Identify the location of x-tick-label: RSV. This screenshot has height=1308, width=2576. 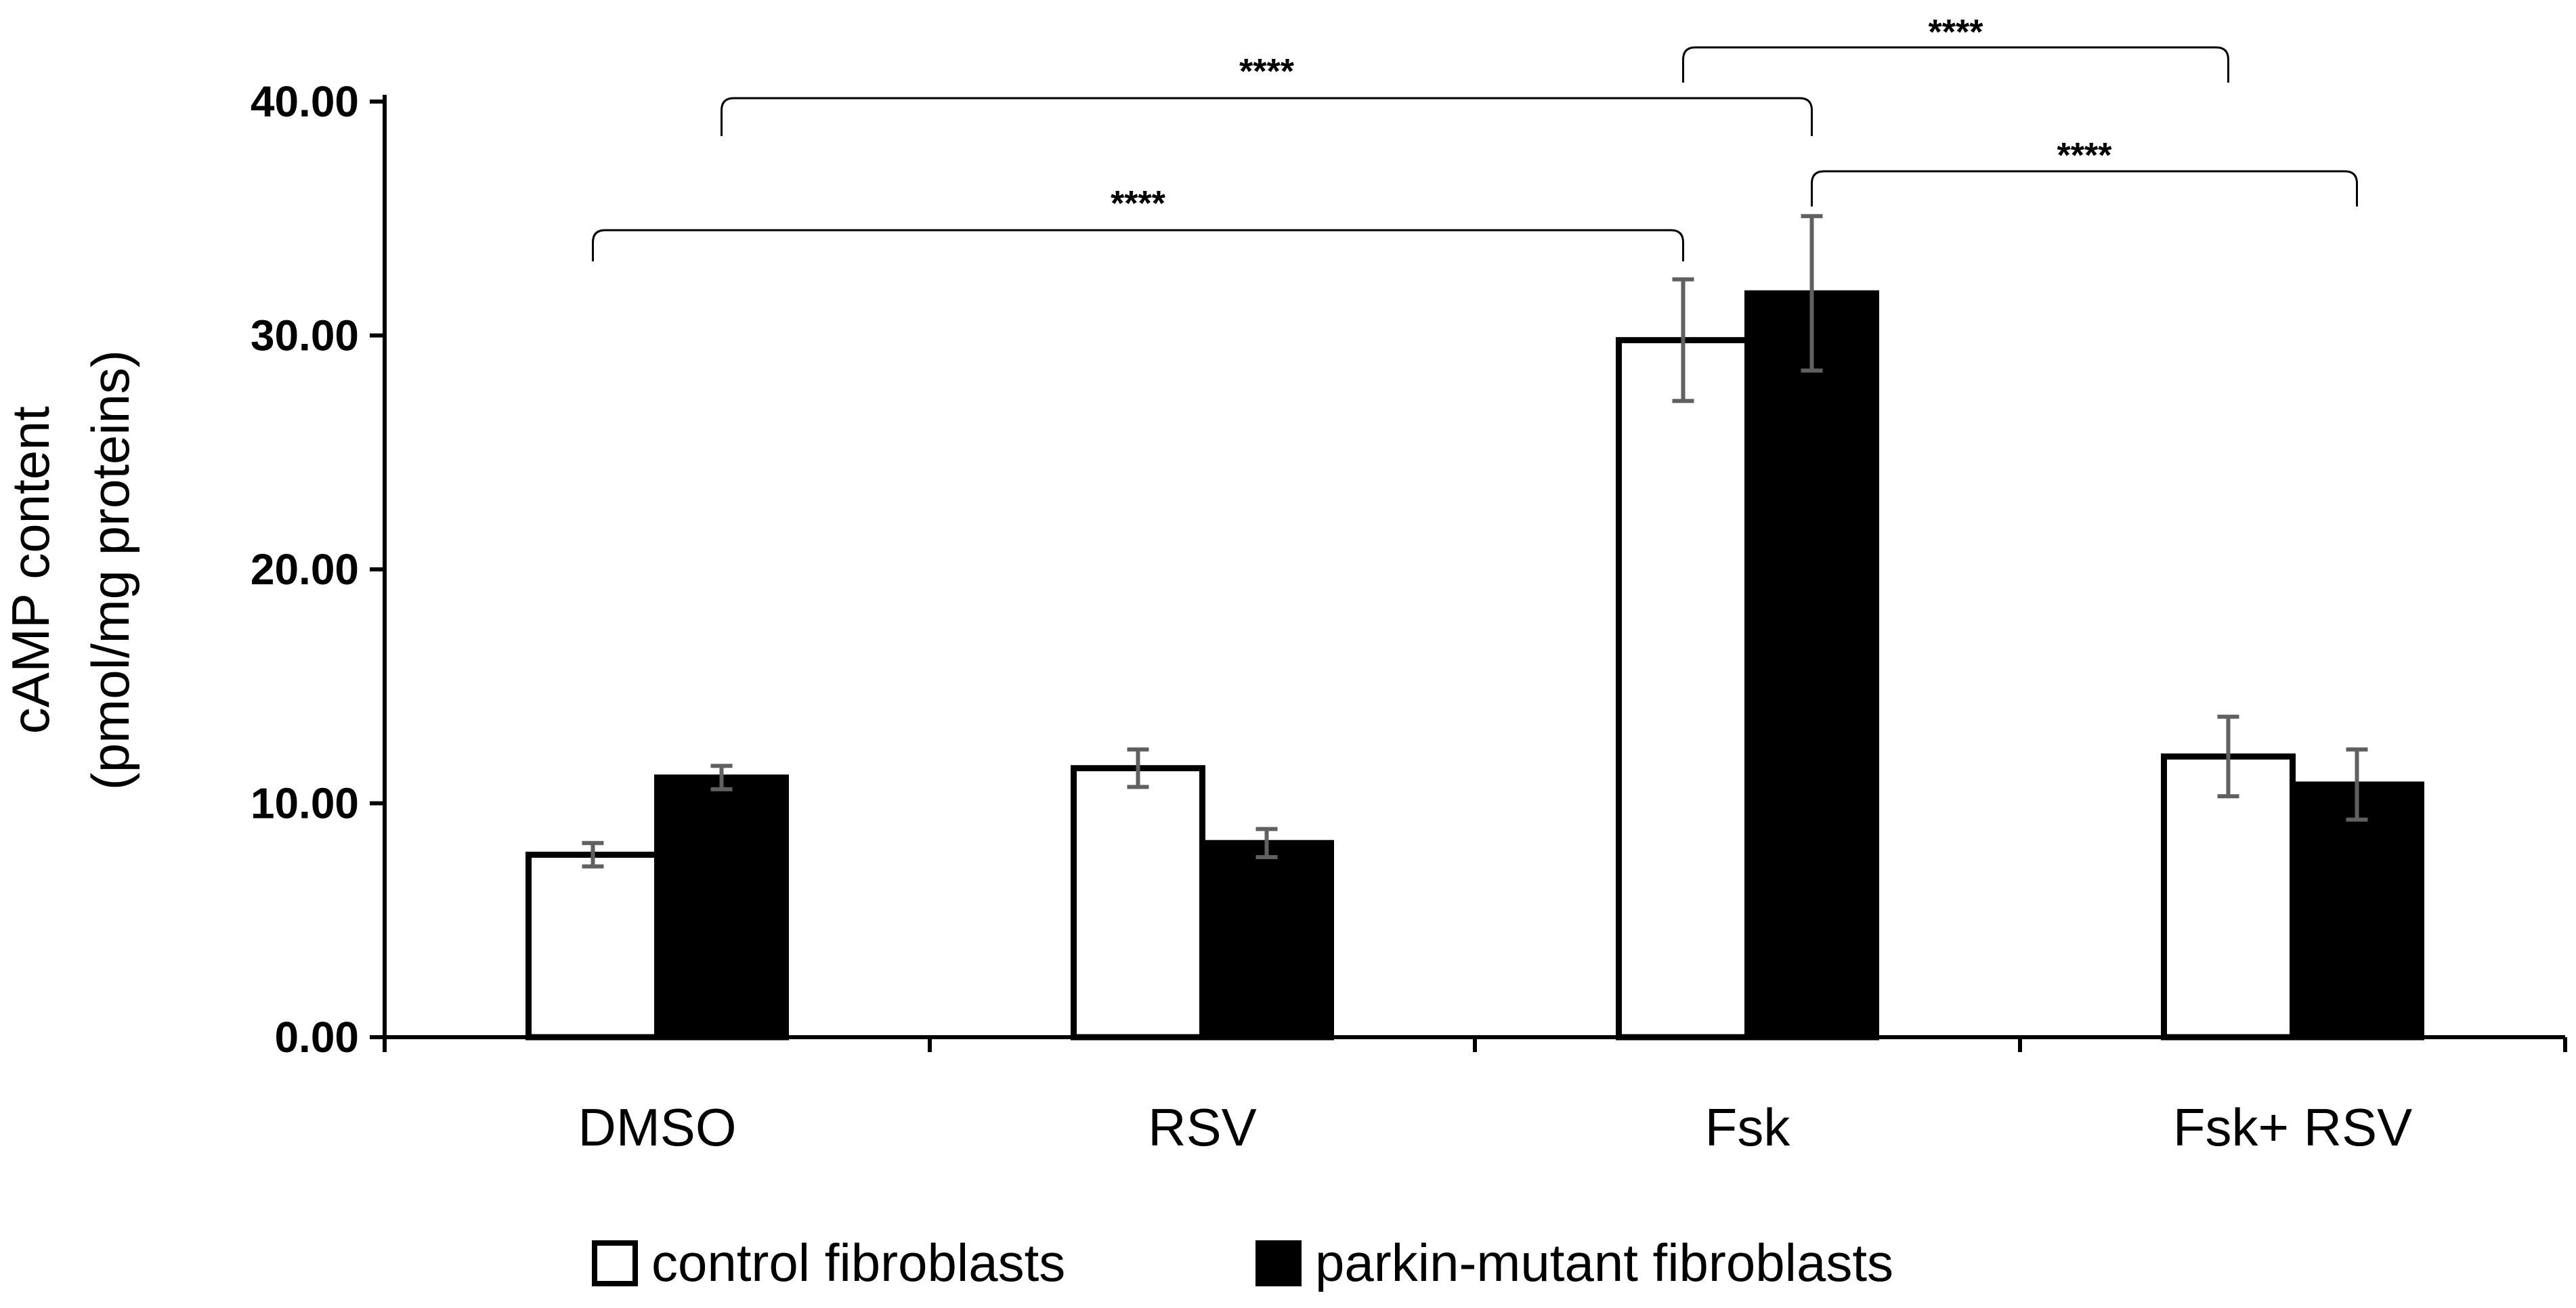
(1202, 1127).